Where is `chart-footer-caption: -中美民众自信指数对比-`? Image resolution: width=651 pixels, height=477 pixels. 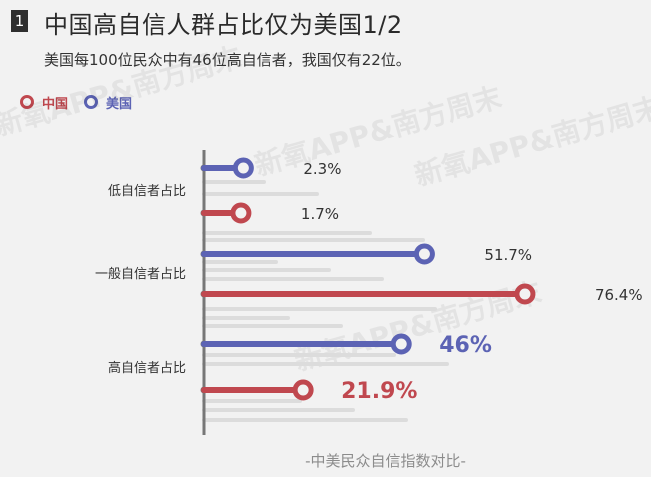
chart-footer-caption: -中美民众自信指数对比- is located at coordinates (385, 461).